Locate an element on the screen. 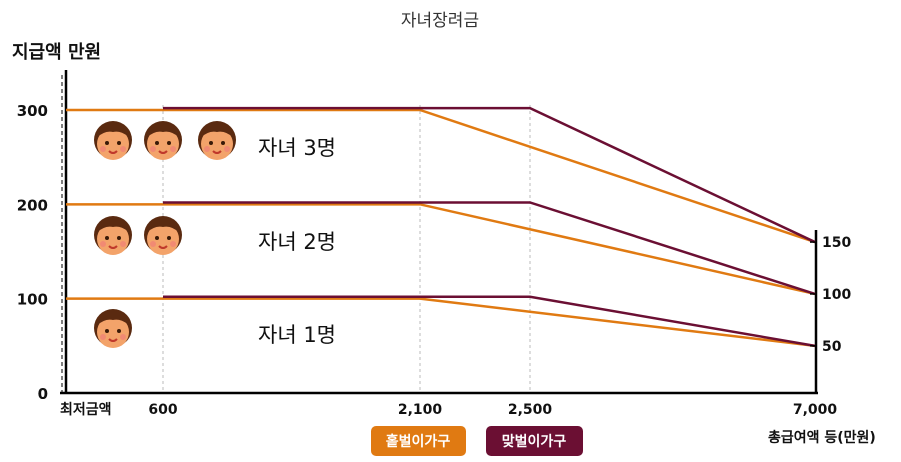 The image size is (901, 462). legend-swatch-dual-earner is located at coordinates (534, 441).